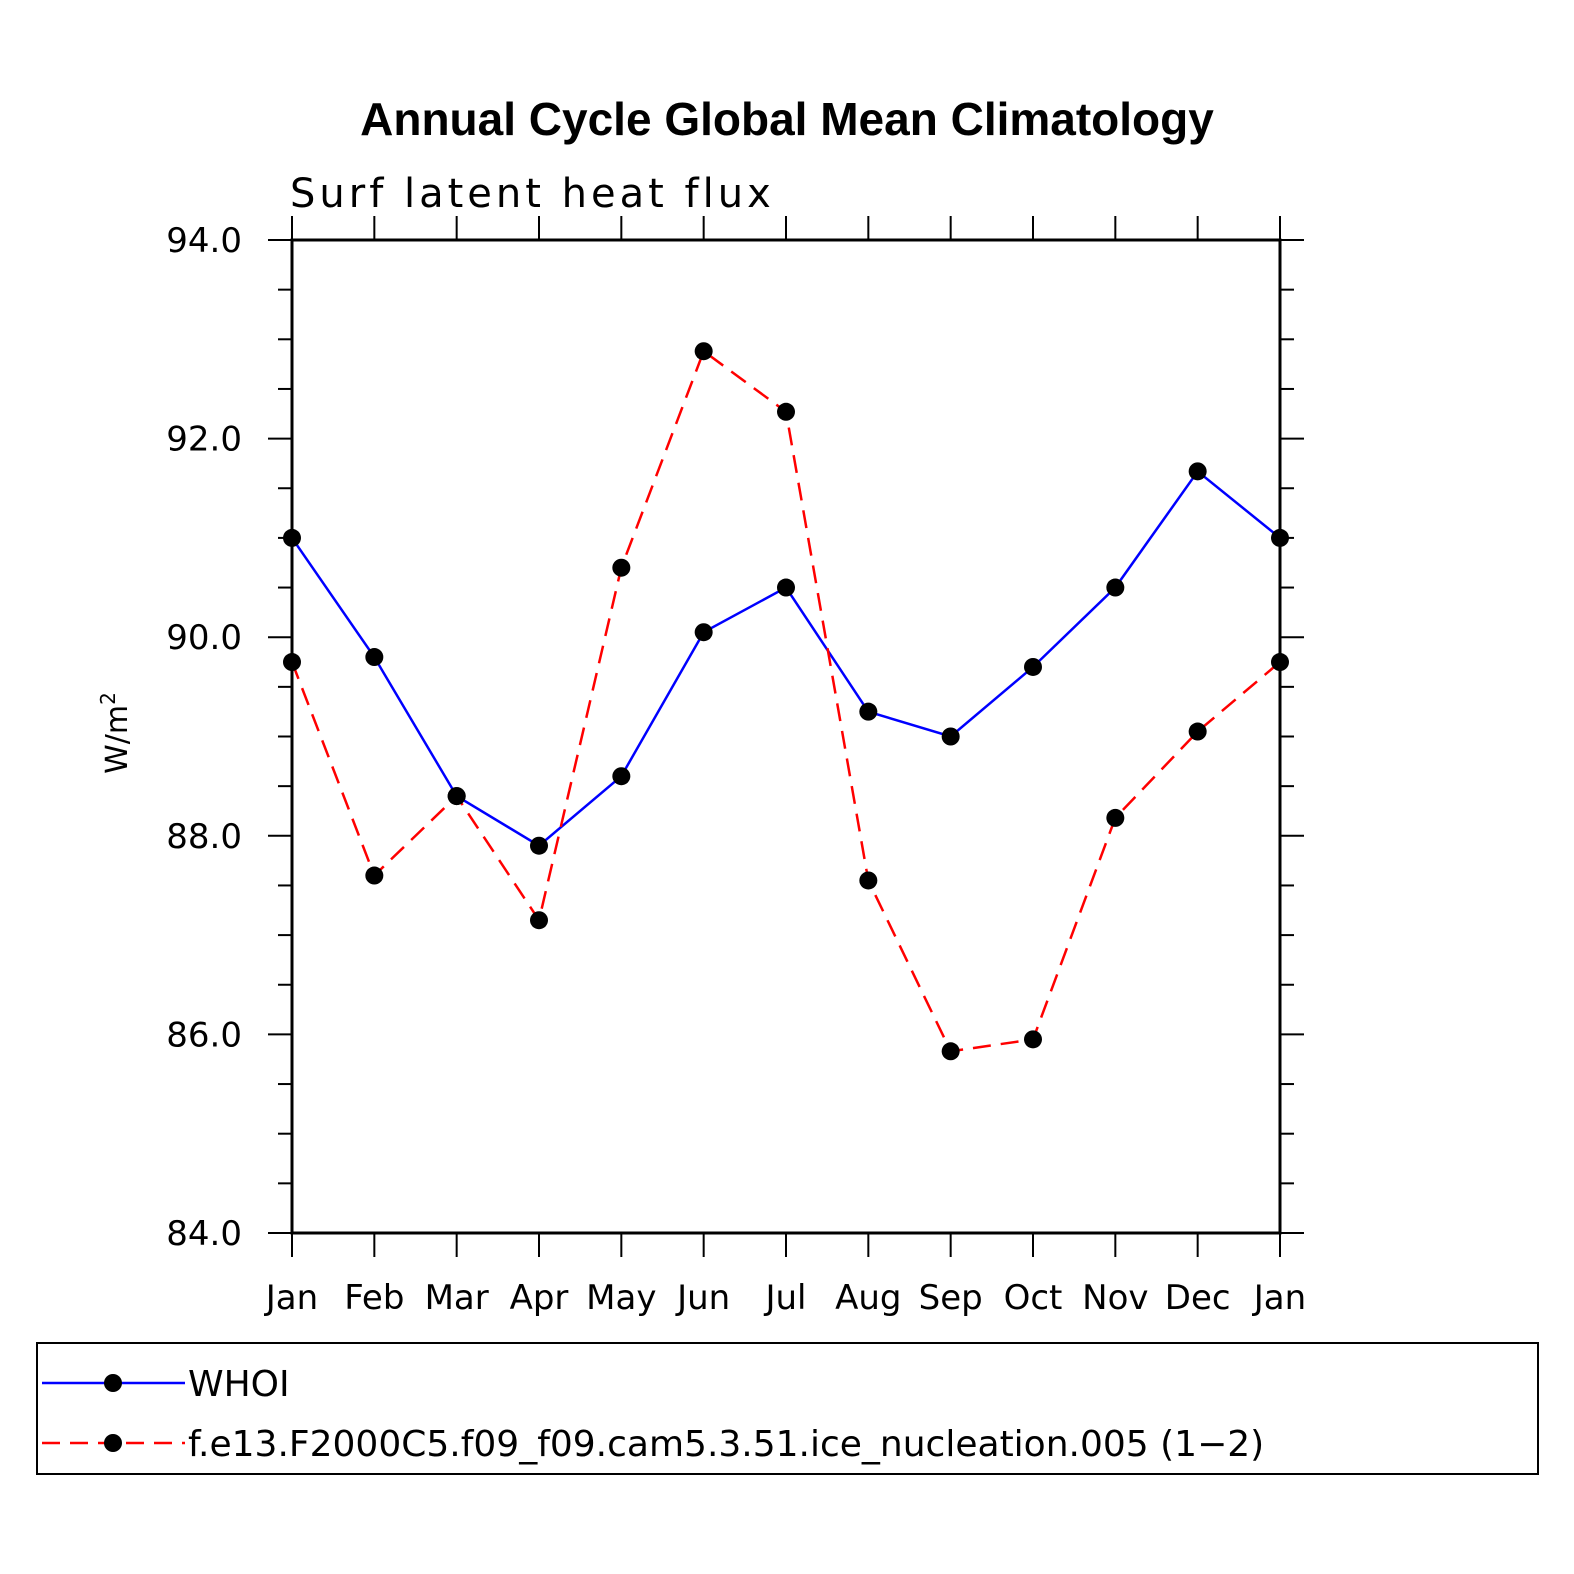  I want to click on legend-box, so click(787, 1408).